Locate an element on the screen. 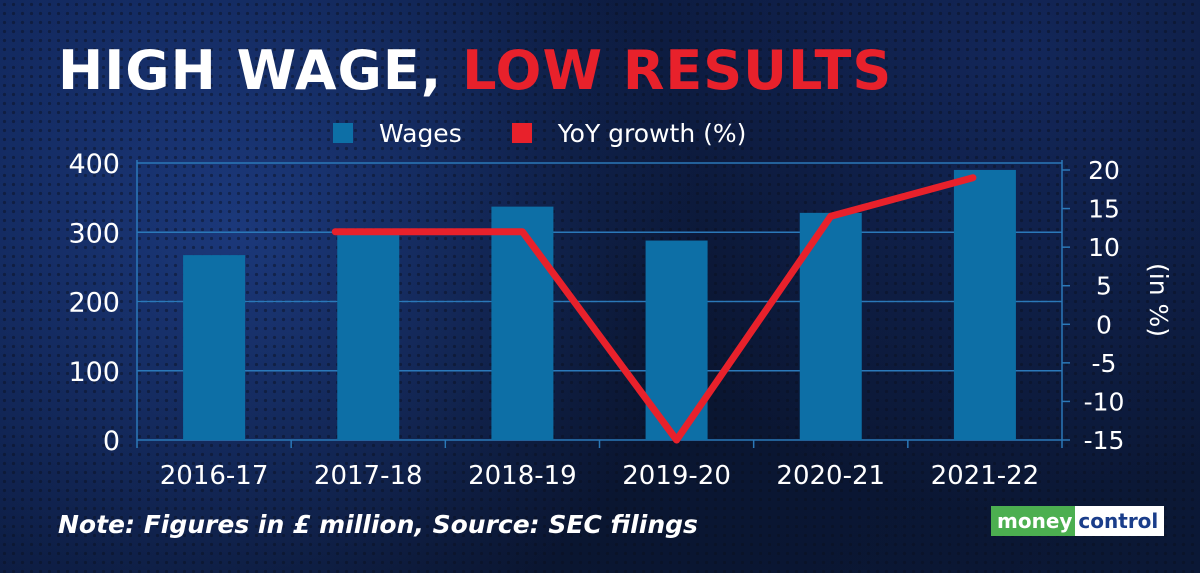 This screenshot has height=573, width=1200. y-right-tick-label: 15 is located at coordinates (1104, 209).